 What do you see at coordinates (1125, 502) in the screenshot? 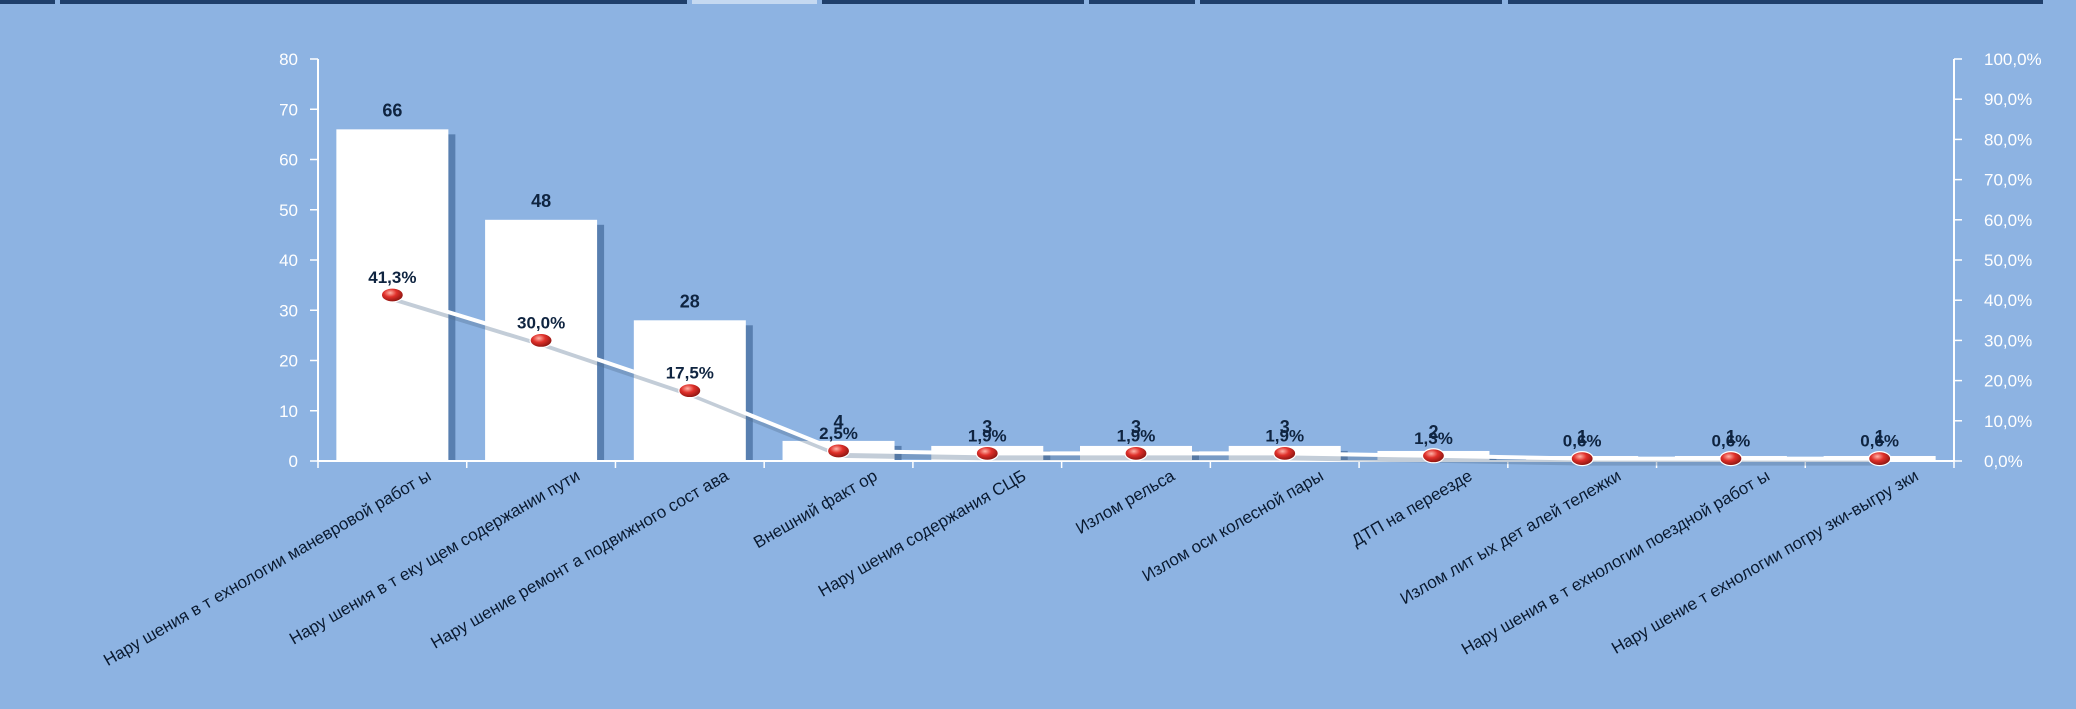
I see `x-category-label: Излом рельса` at bounding box center [1125, 502].